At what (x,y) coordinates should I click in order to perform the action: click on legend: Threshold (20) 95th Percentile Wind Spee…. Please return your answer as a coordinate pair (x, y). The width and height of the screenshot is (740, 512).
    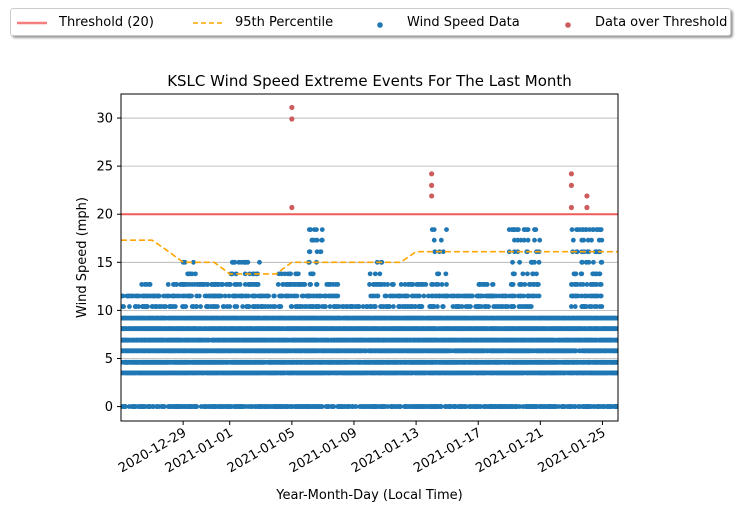
    Looking at the image, I should click on (370, 22).